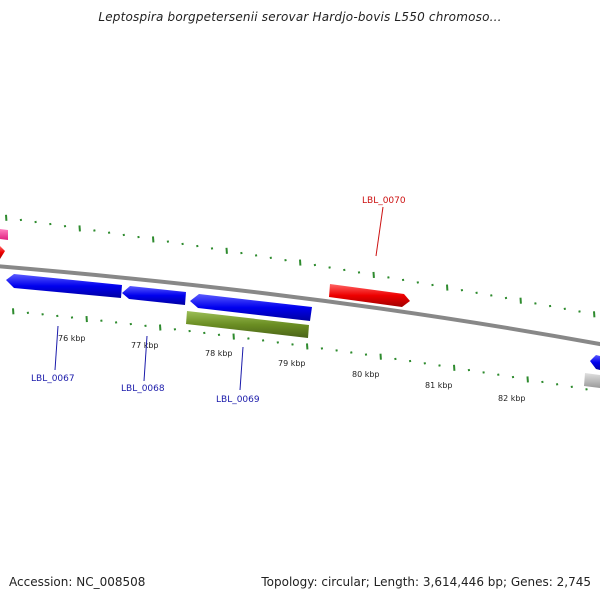  What do you see at coordinates (292, 363) in the screenshot?
I see `tick-label: 79 kbp` at bounding box center [292, 363].